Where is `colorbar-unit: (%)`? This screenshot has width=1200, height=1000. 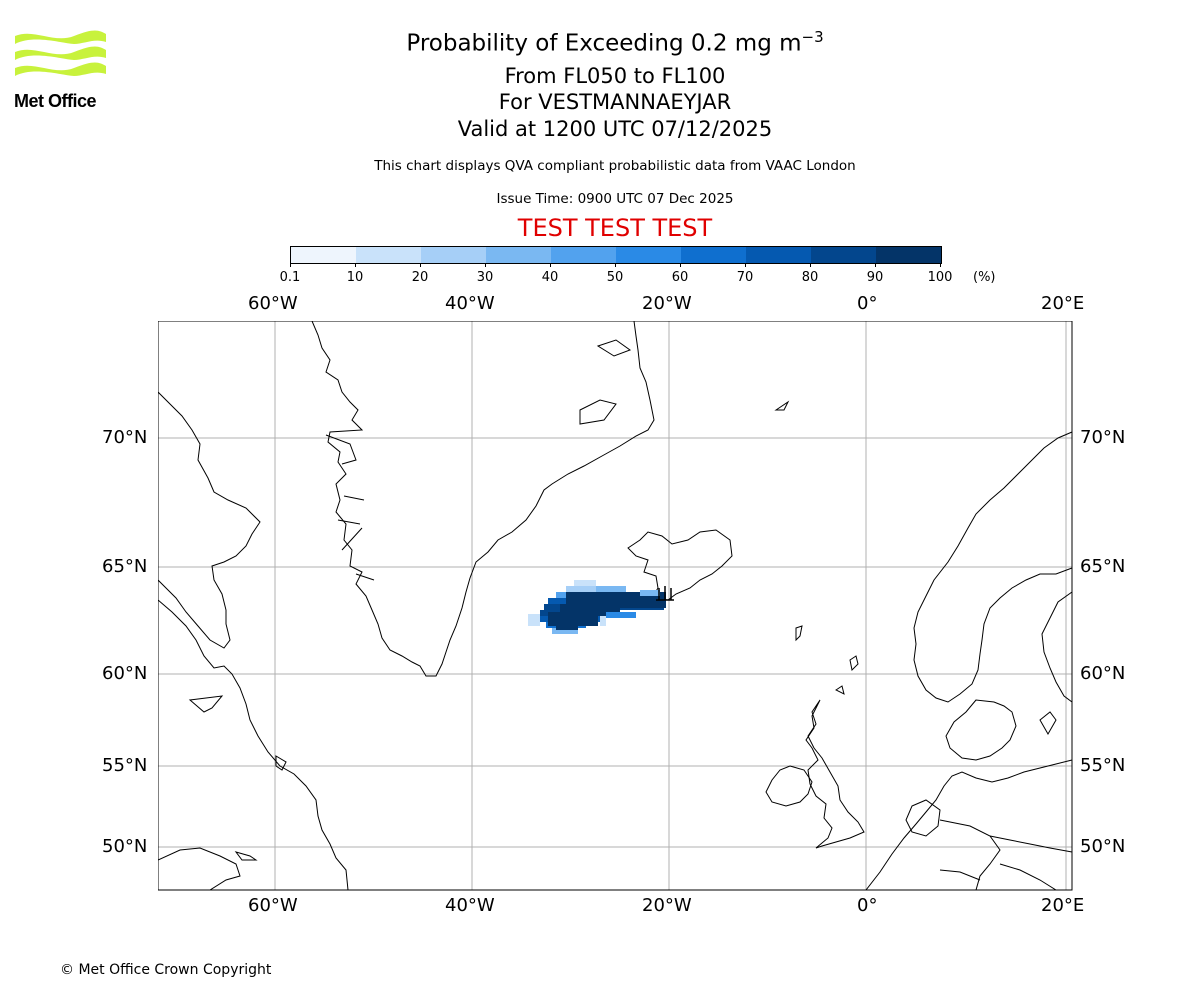 colorbar-unit: (%) is located at coordinates (984, 277).